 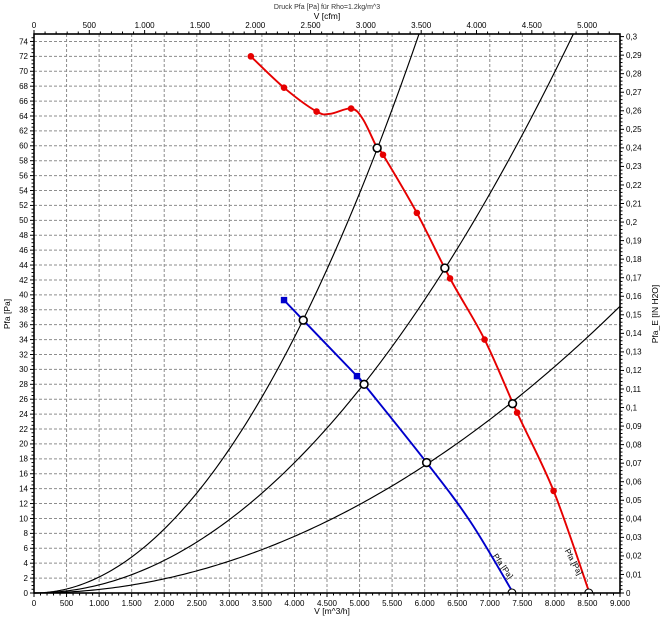 I want to click on tick-label-left: 30, so click(x=23, y=369).